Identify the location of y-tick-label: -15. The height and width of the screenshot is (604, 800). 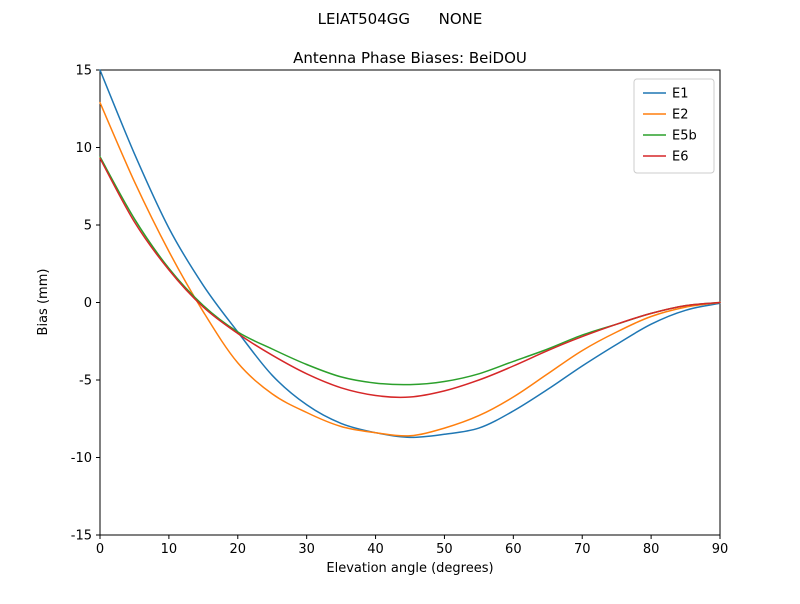
(81, 536).